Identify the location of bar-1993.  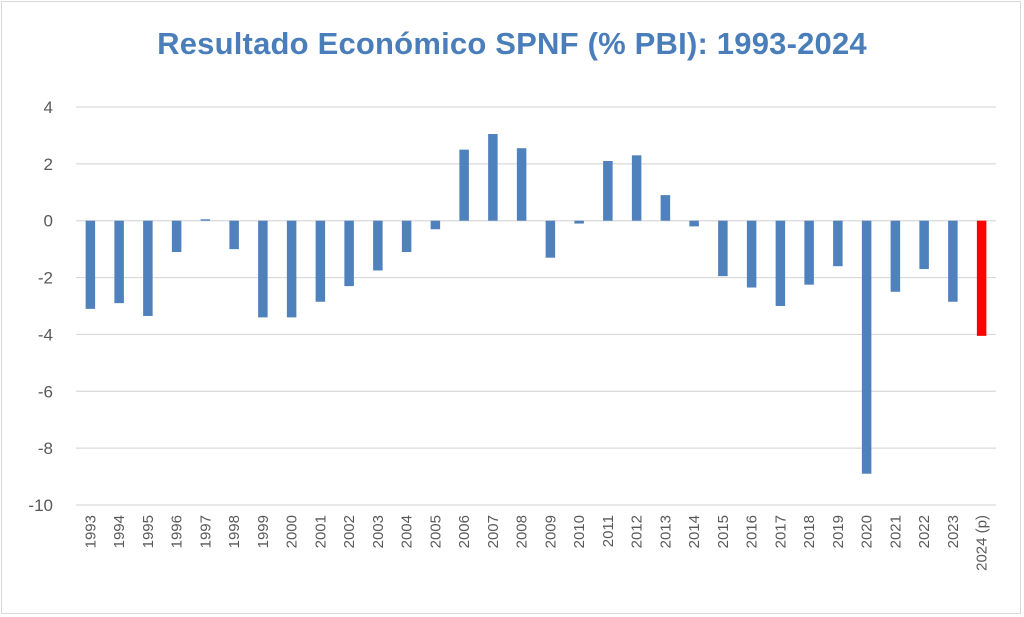
(90, 264).